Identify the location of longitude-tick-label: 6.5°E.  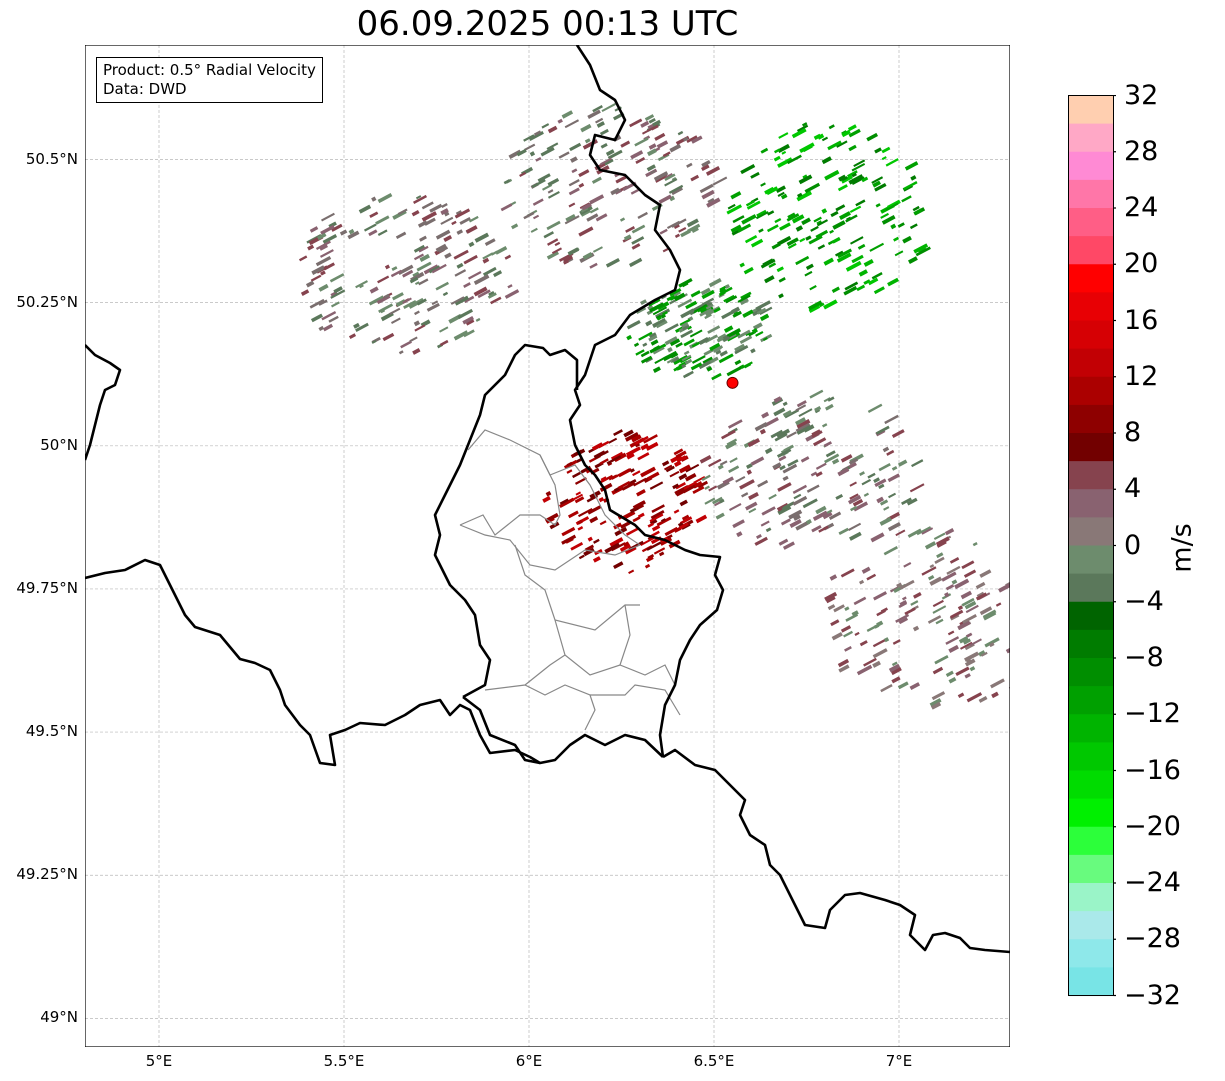
(714, 1061).